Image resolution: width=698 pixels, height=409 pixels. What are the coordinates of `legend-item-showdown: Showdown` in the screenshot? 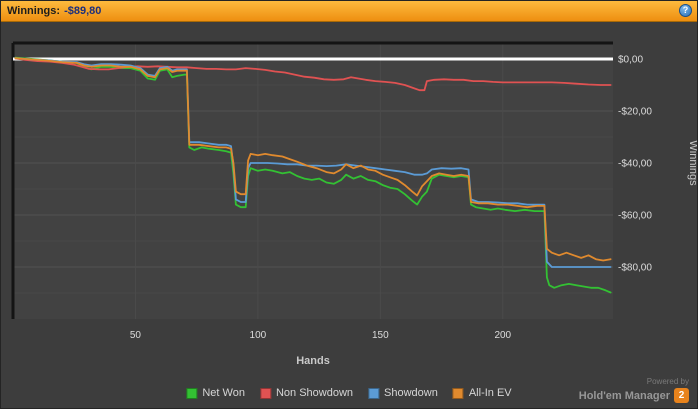 It's located at (403, 393).